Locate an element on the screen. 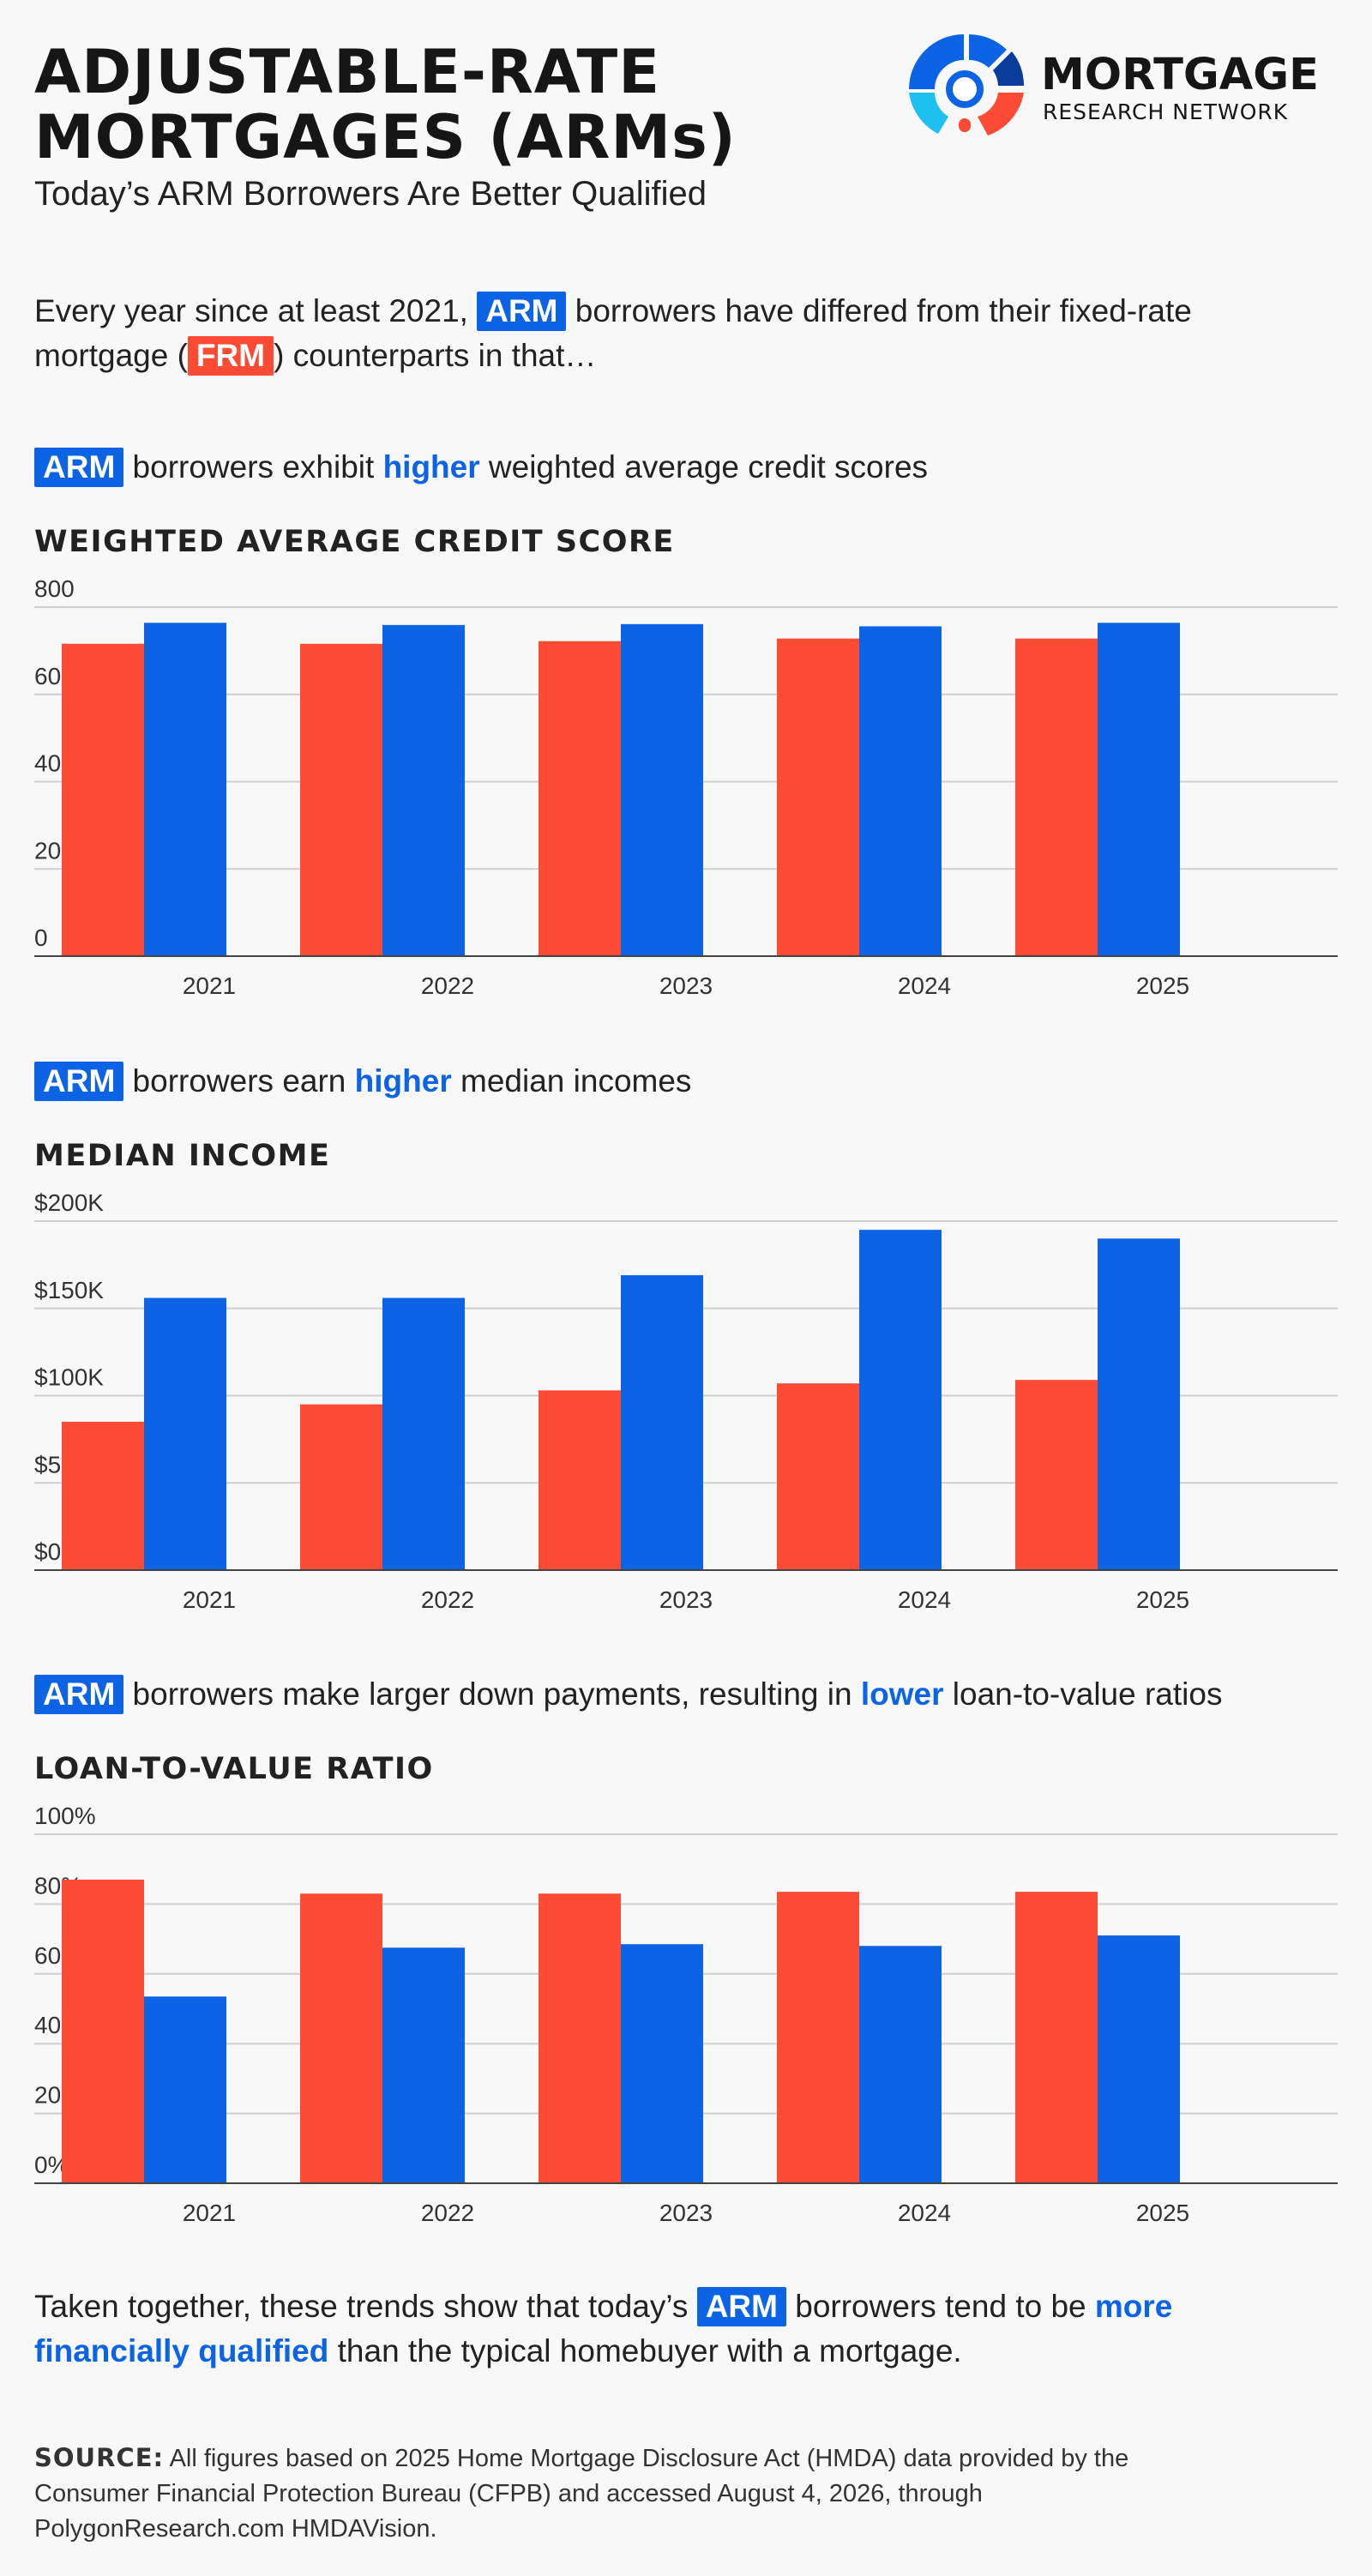 The image size is (1372, 2576). source-label: SOURCE: is located at coordinates (100, 2457).